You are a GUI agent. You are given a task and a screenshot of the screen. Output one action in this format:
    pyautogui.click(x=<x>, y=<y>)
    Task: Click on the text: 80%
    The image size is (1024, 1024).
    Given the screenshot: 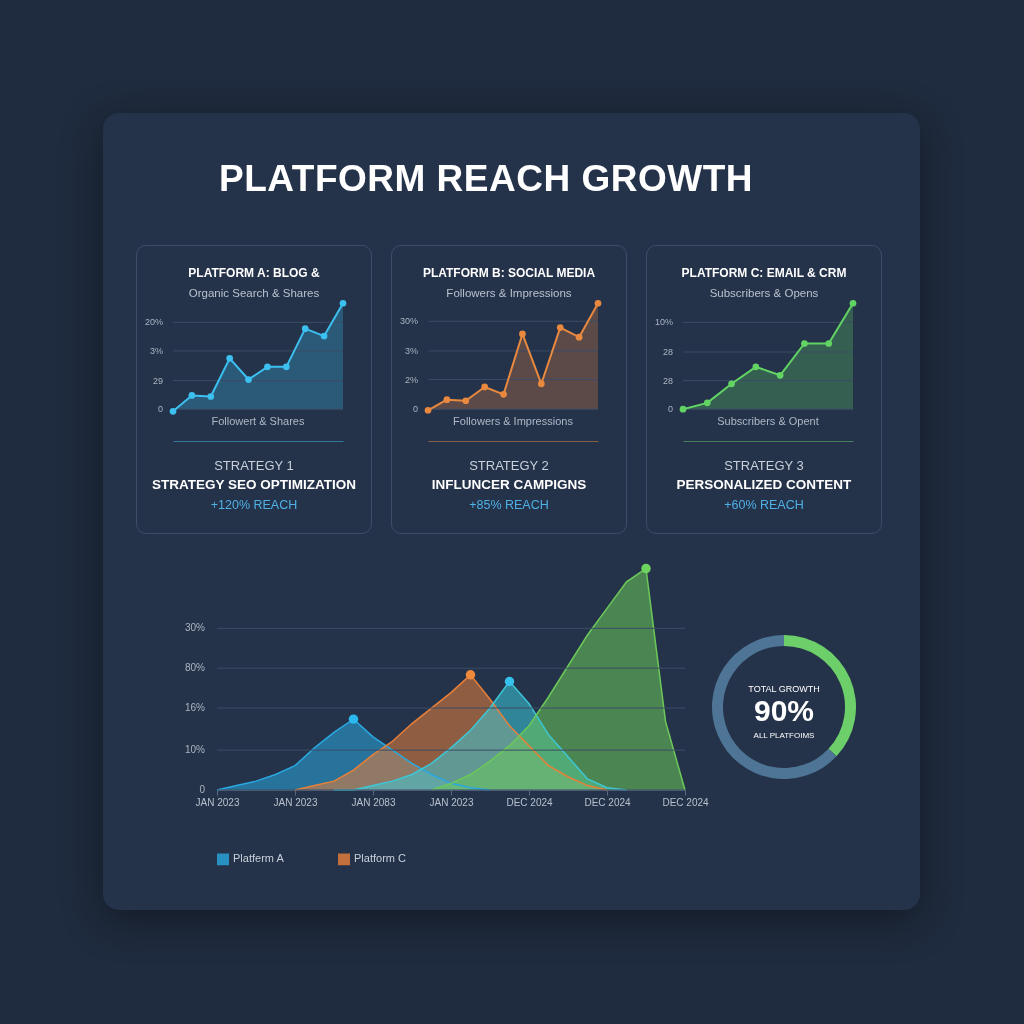 What is the action you would take?
    pyautogui.click(x=195, y=668)
    